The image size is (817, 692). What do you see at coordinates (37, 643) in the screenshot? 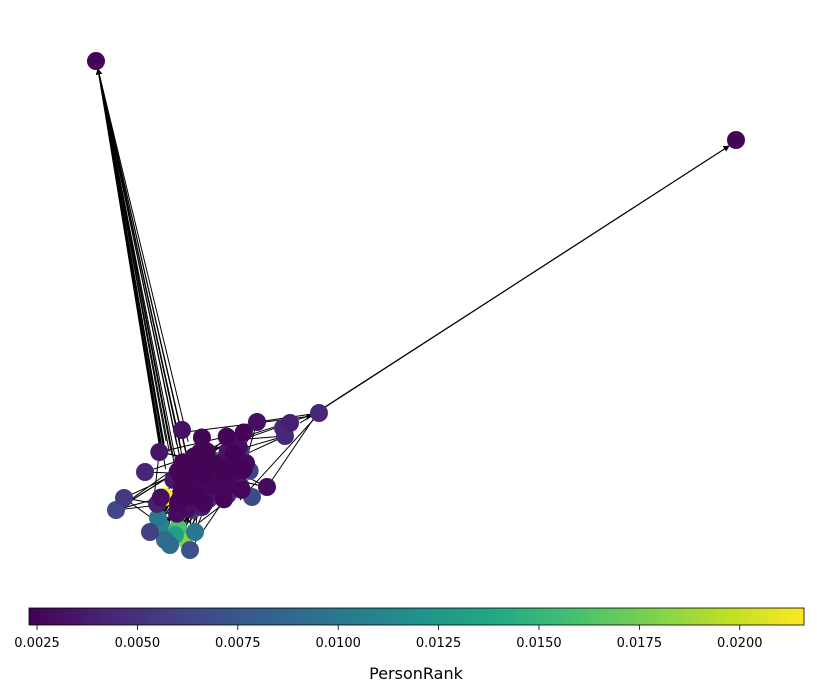
I see `colorbar-tick-label: 0.0025` at bounding box center [37, 643].